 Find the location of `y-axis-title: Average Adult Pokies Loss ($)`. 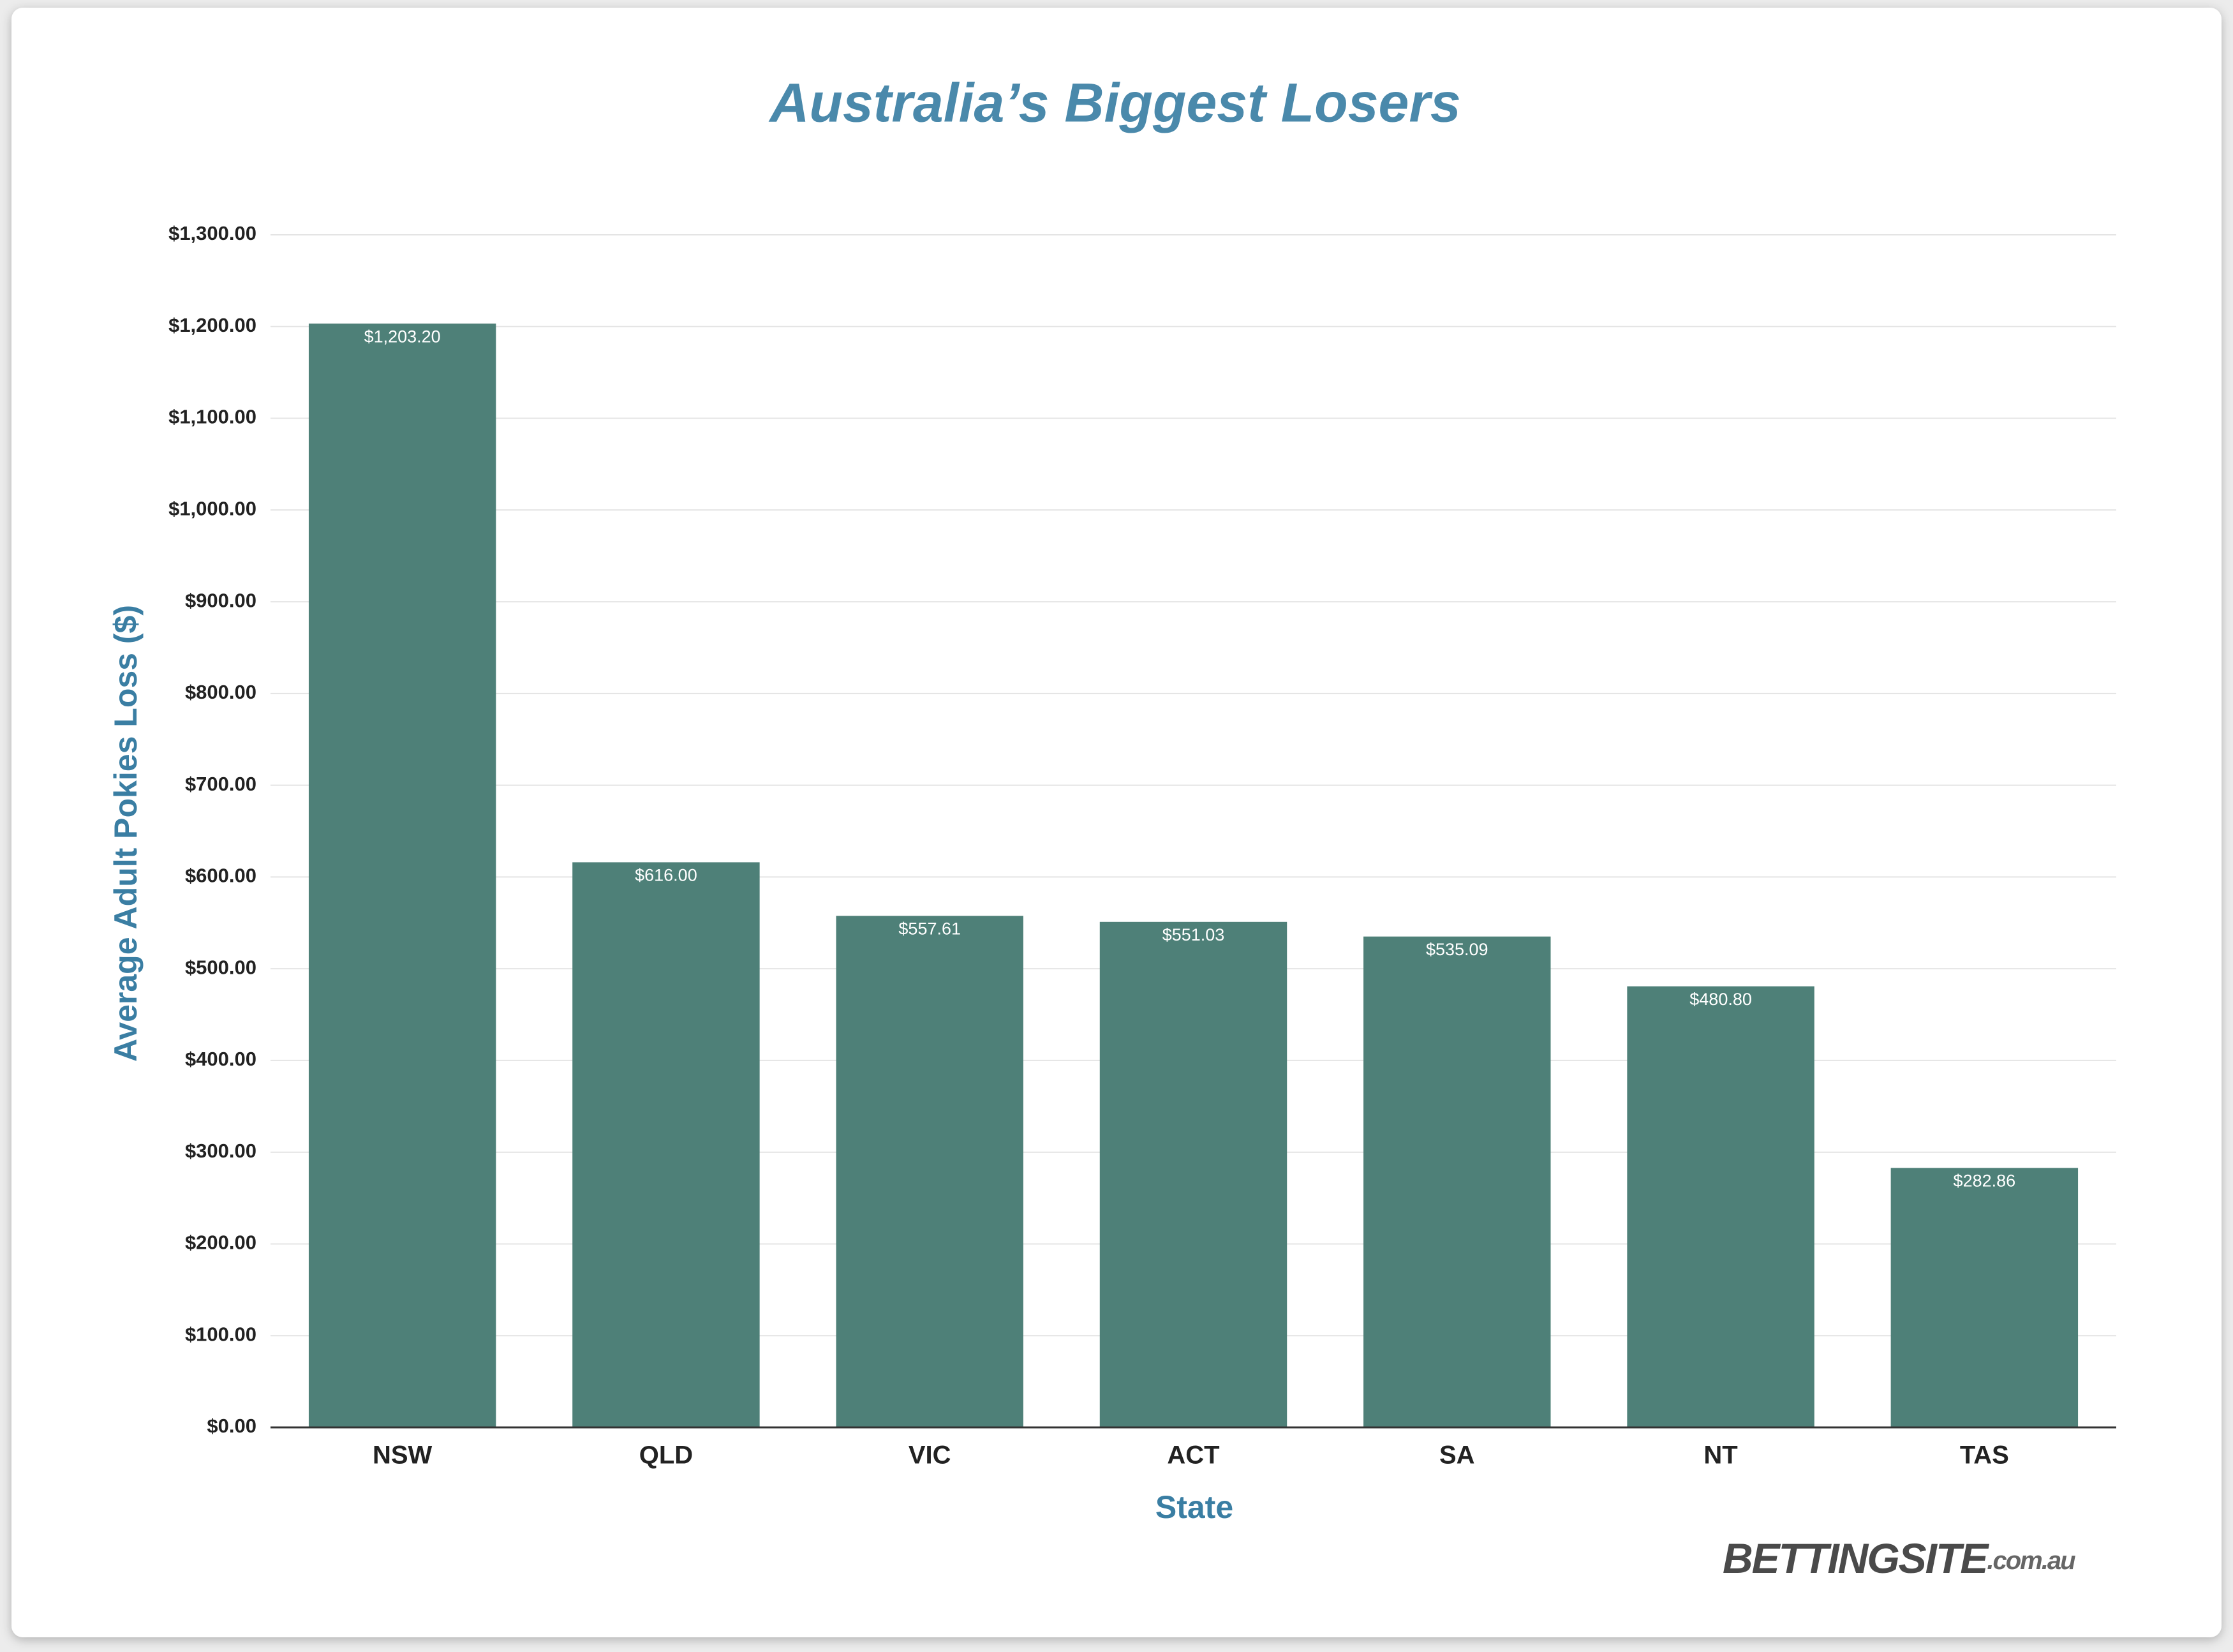

y-axis-title: Average Adult Pokies Loss ($) is located at coordinates (126, 834).